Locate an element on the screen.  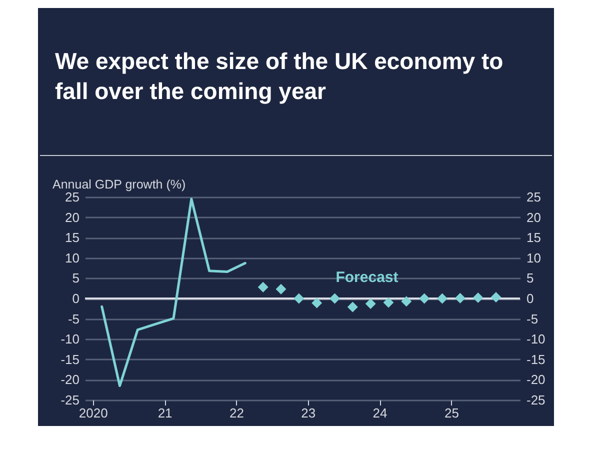
chart-title: We expect the size of the UK economy to fall over the coming year is located at coordinates (279, 76).